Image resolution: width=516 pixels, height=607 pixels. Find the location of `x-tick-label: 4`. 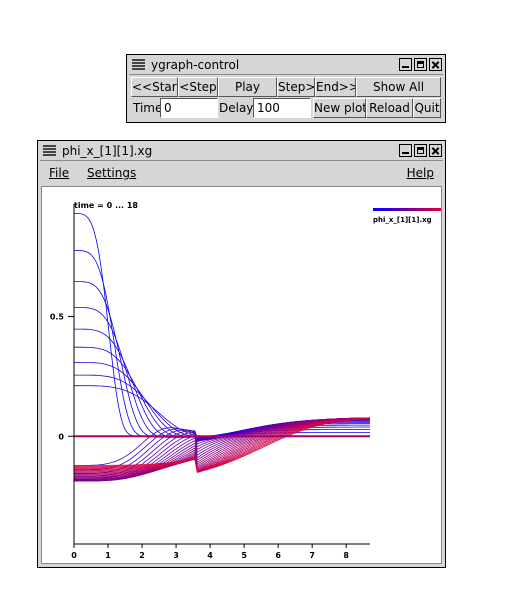

x-tick-label: 4 is located at coordinates (210, 555).